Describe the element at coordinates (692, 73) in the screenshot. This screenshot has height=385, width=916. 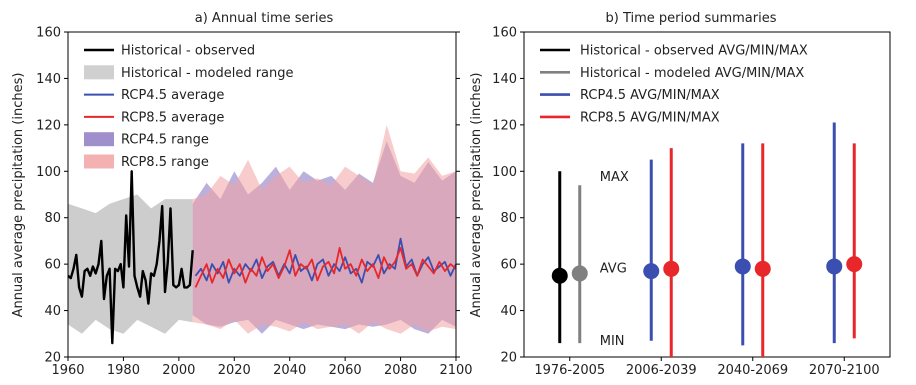
I see `legend-label: Historical - modeled AVG/MIN/MAX` at that location.